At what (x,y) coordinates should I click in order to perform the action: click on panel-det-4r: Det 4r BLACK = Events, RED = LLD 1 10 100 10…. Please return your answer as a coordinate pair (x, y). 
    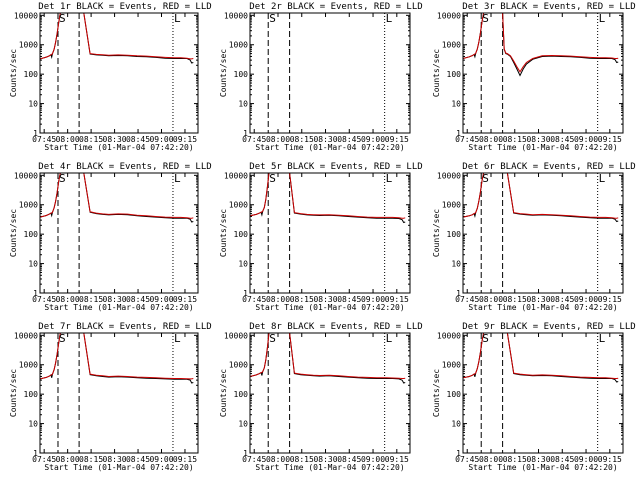
    Looking at the image, I should click on (110, 237).